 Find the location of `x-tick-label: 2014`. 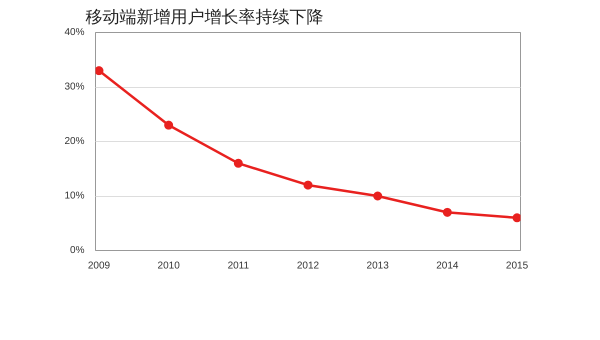

x-tick-label: 2014 is located at coordinates (447, 266).